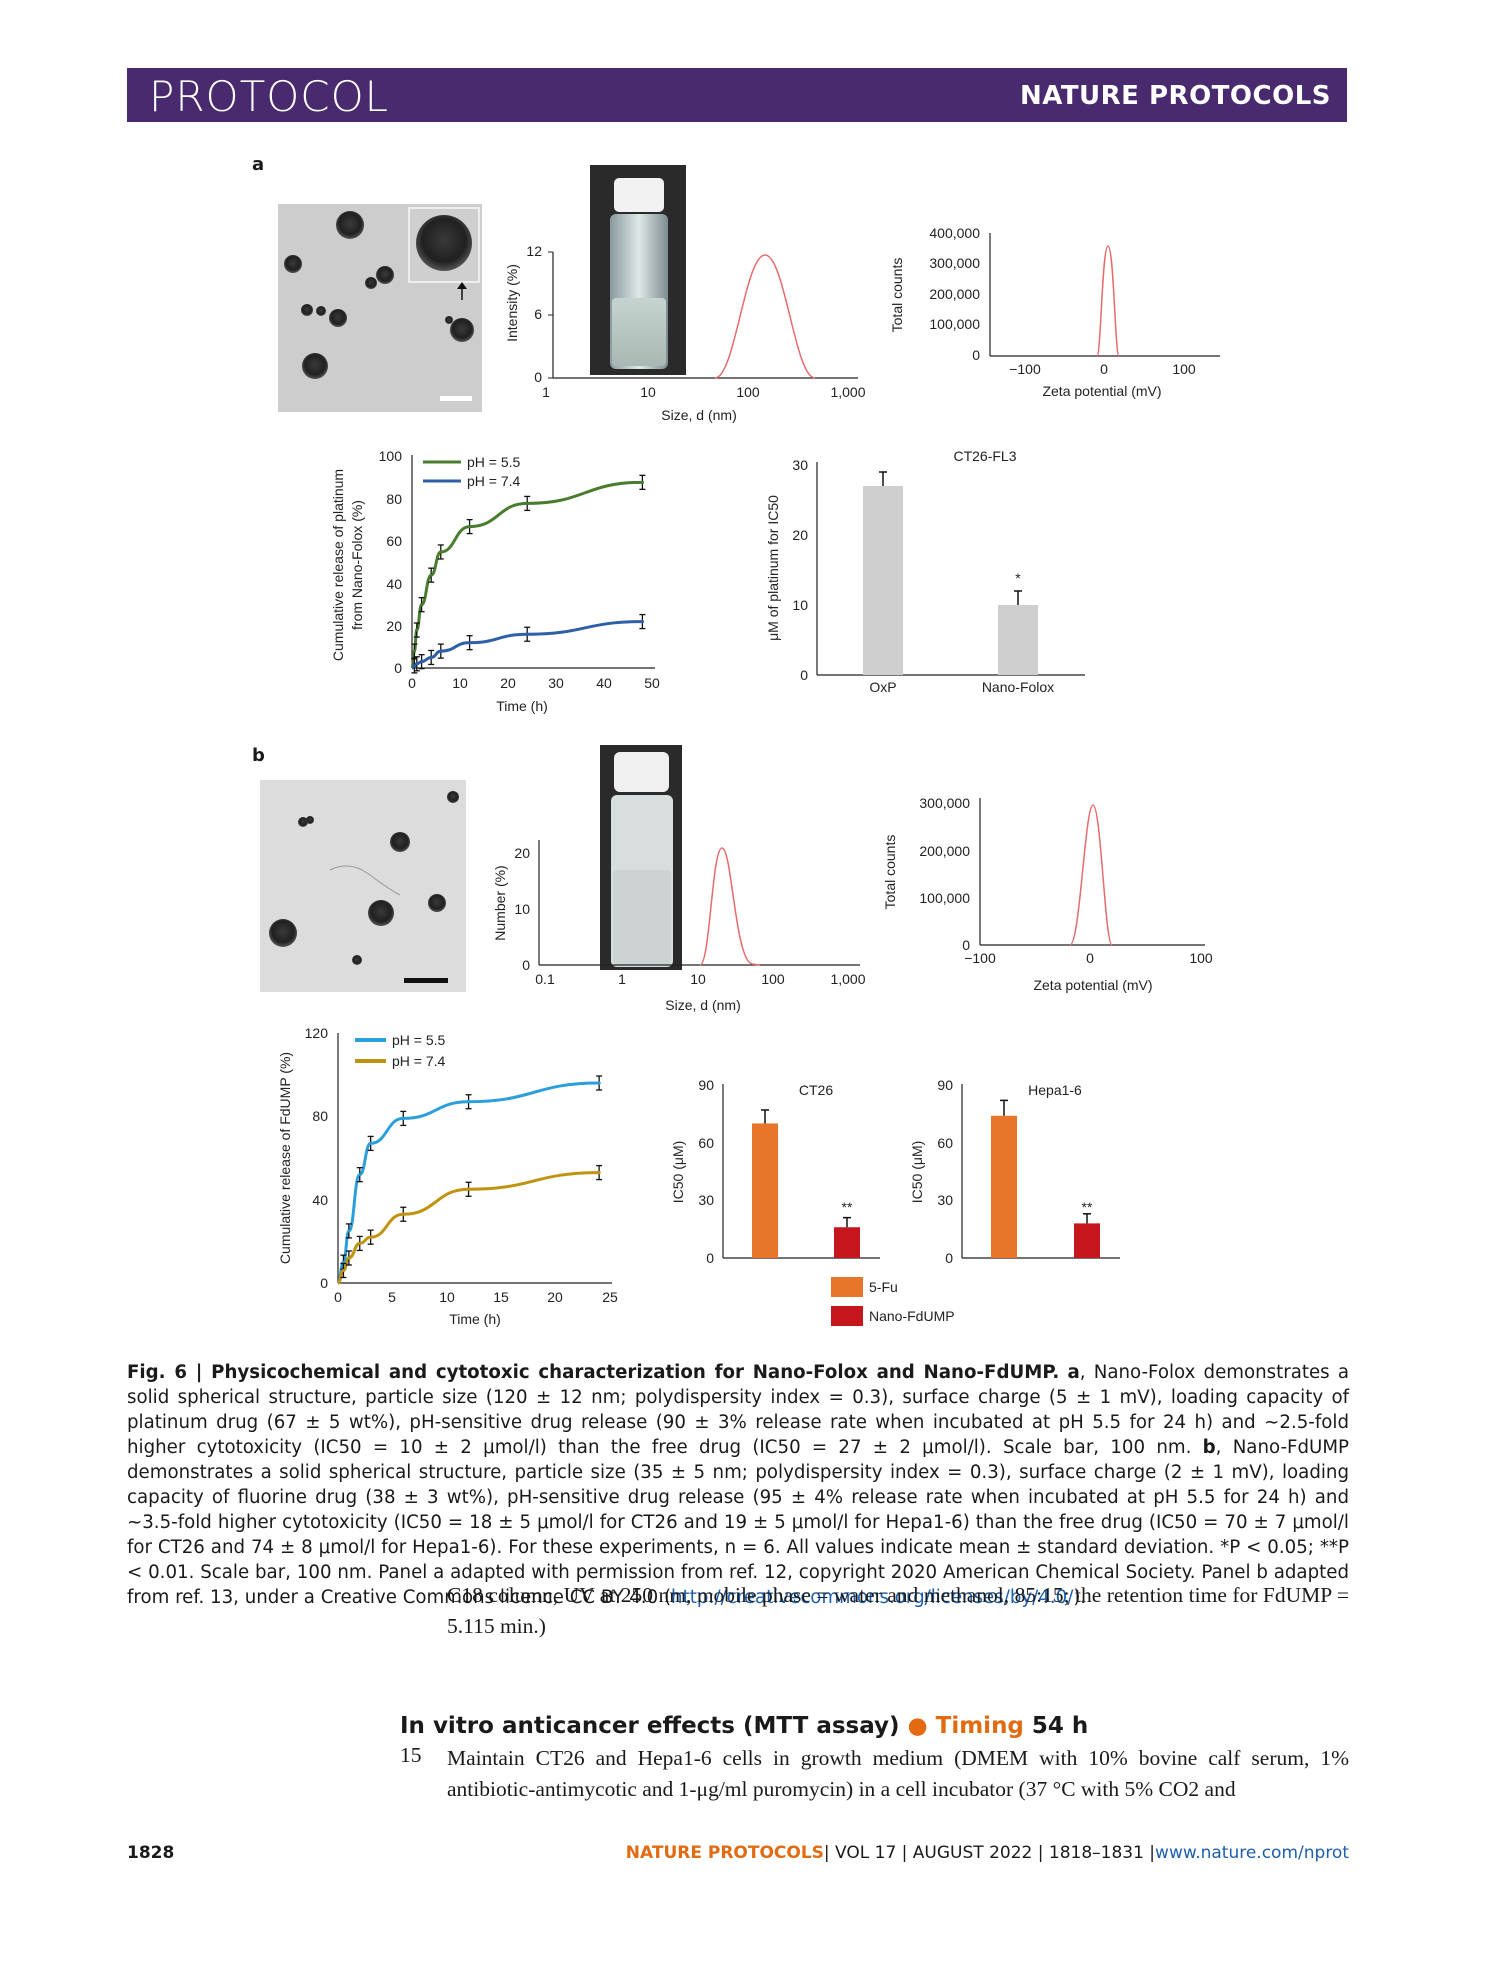  What do you see at coordinates (984, 456) in the screenshot?
I see `chart-title: CT26-FL3` at bounding box center [984, 456].